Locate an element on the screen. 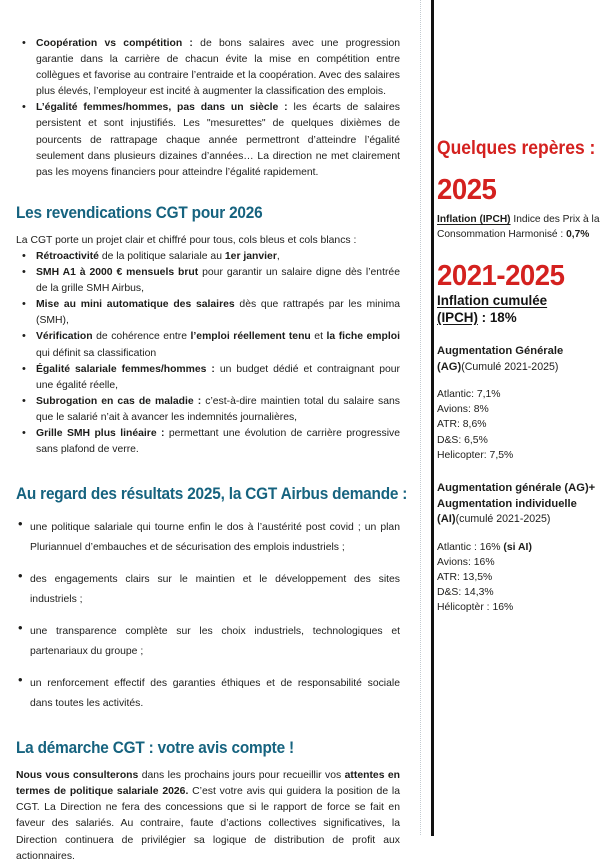 This screenshot has height=868, width=613. section-heading-revendications: Les revendications CGT pour 2026 is located at coordinates (139, 212).